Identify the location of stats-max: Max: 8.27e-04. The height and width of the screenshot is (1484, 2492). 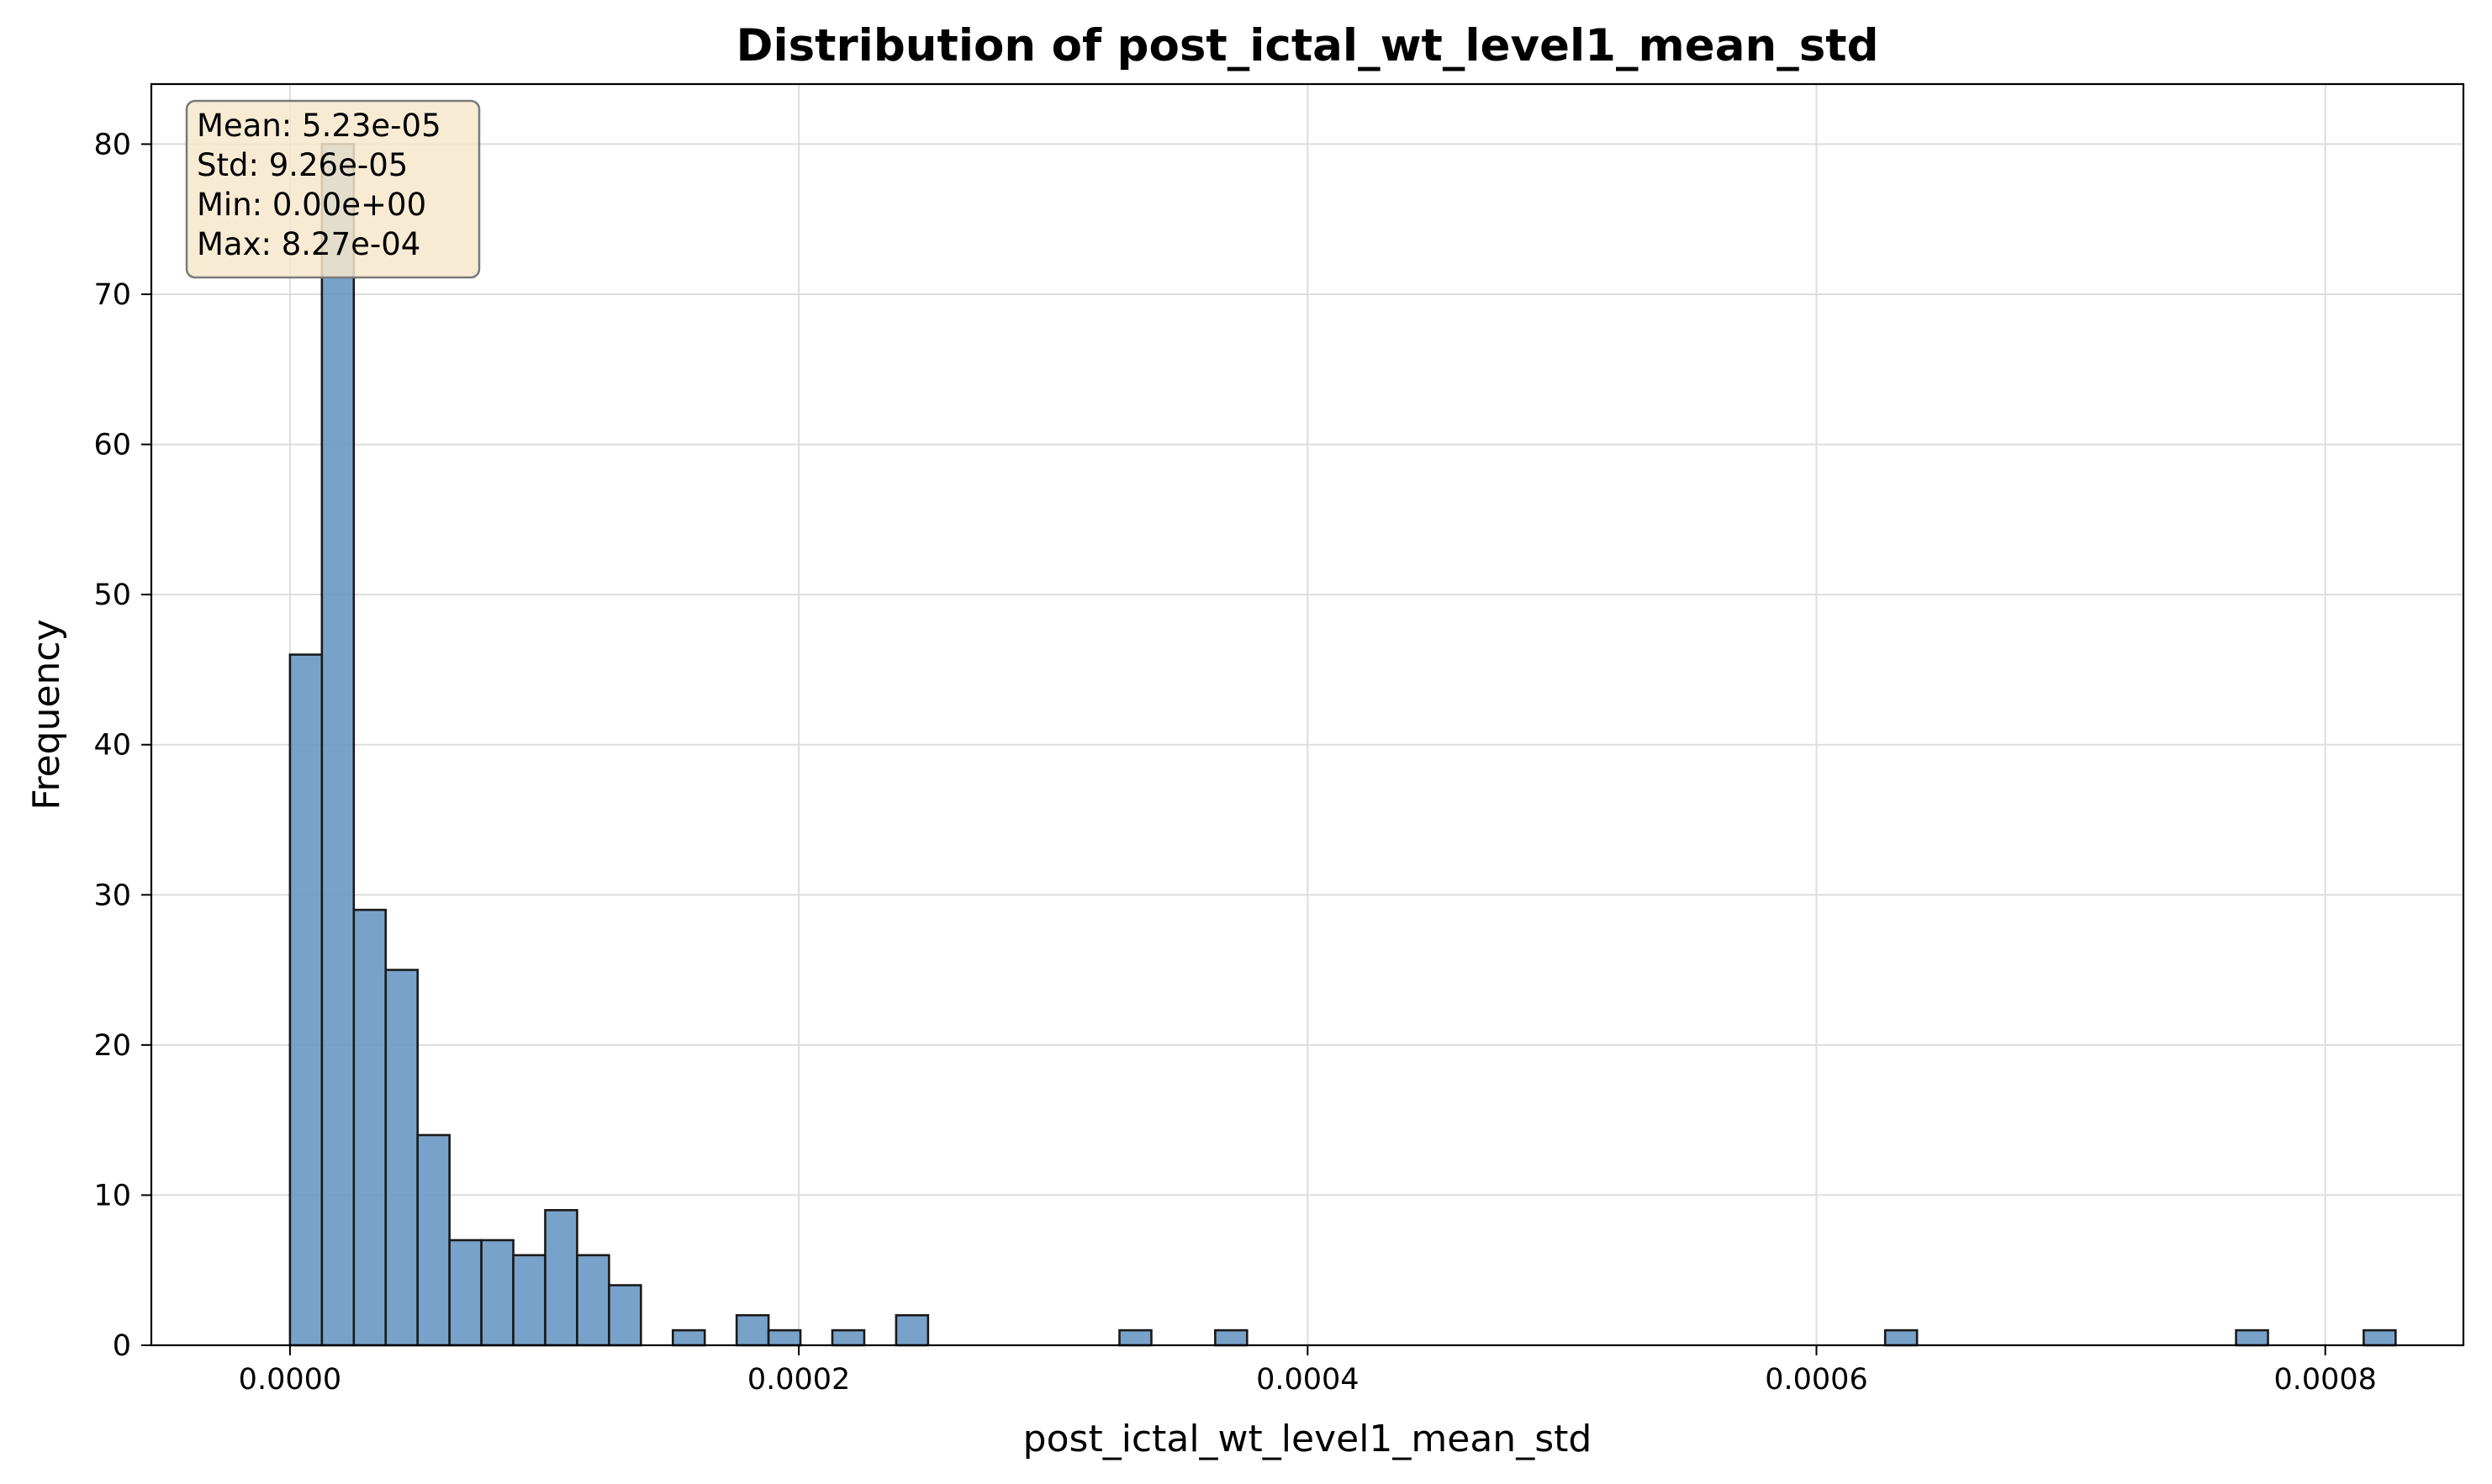
(308, 244).